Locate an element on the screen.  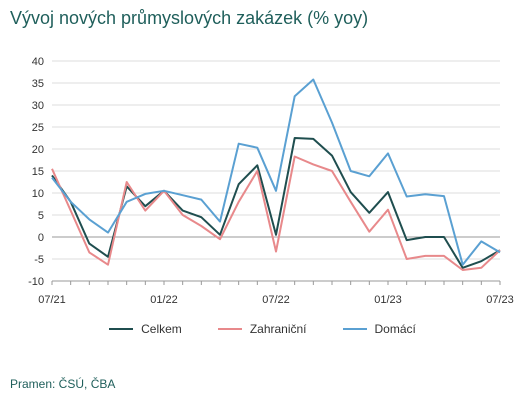
legend-swatch-celkem is located at coordinates (121, 329).